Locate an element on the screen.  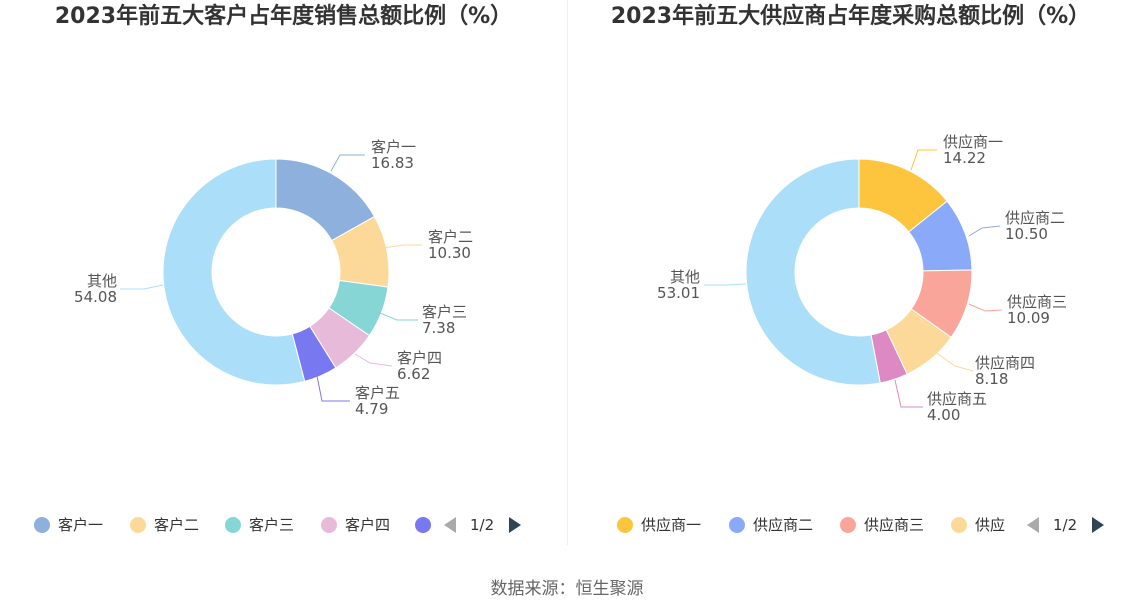
slice-value-label: 10.30 is located at coordinates (449, 253).